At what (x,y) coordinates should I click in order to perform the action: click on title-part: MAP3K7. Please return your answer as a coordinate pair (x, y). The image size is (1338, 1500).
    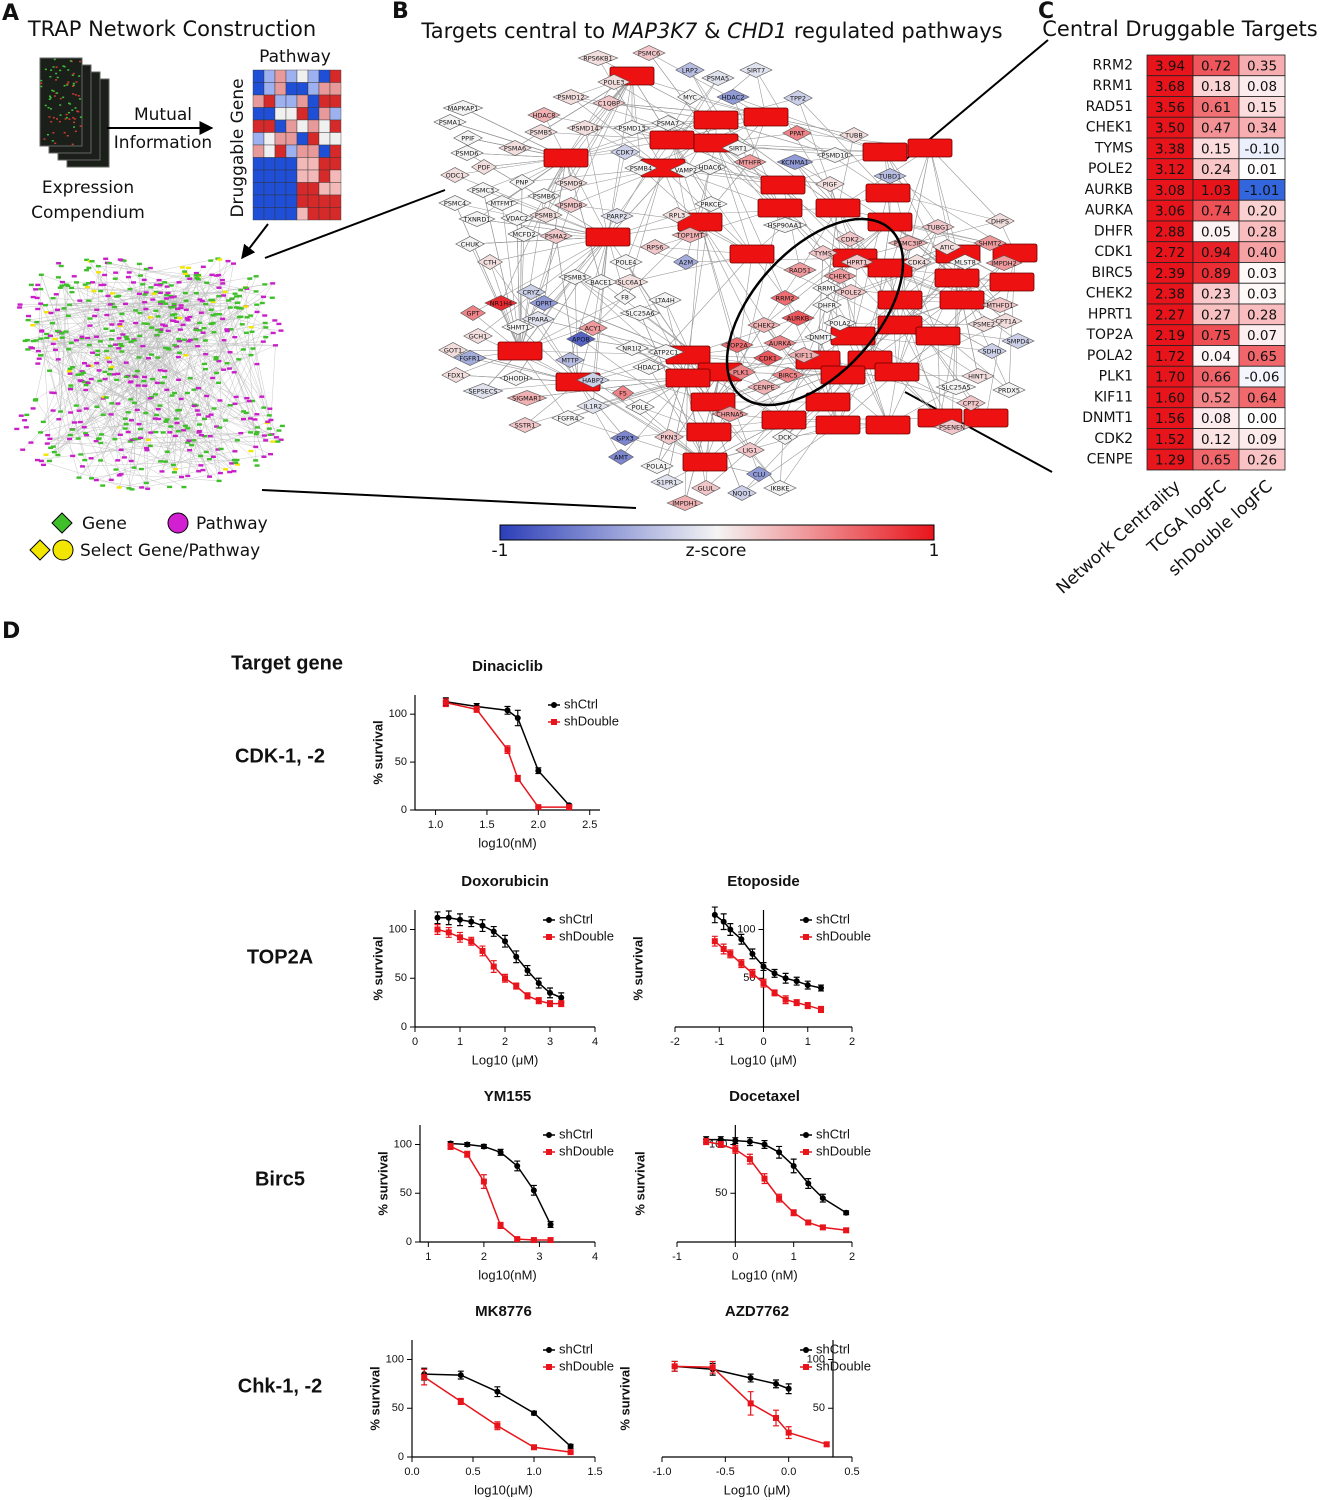
    Looking at the image, I should click on (655, 31).